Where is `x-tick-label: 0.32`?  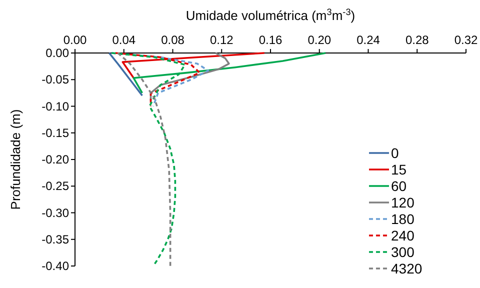
x-tick-label: 0.32 is located at coordinates (466, 40).